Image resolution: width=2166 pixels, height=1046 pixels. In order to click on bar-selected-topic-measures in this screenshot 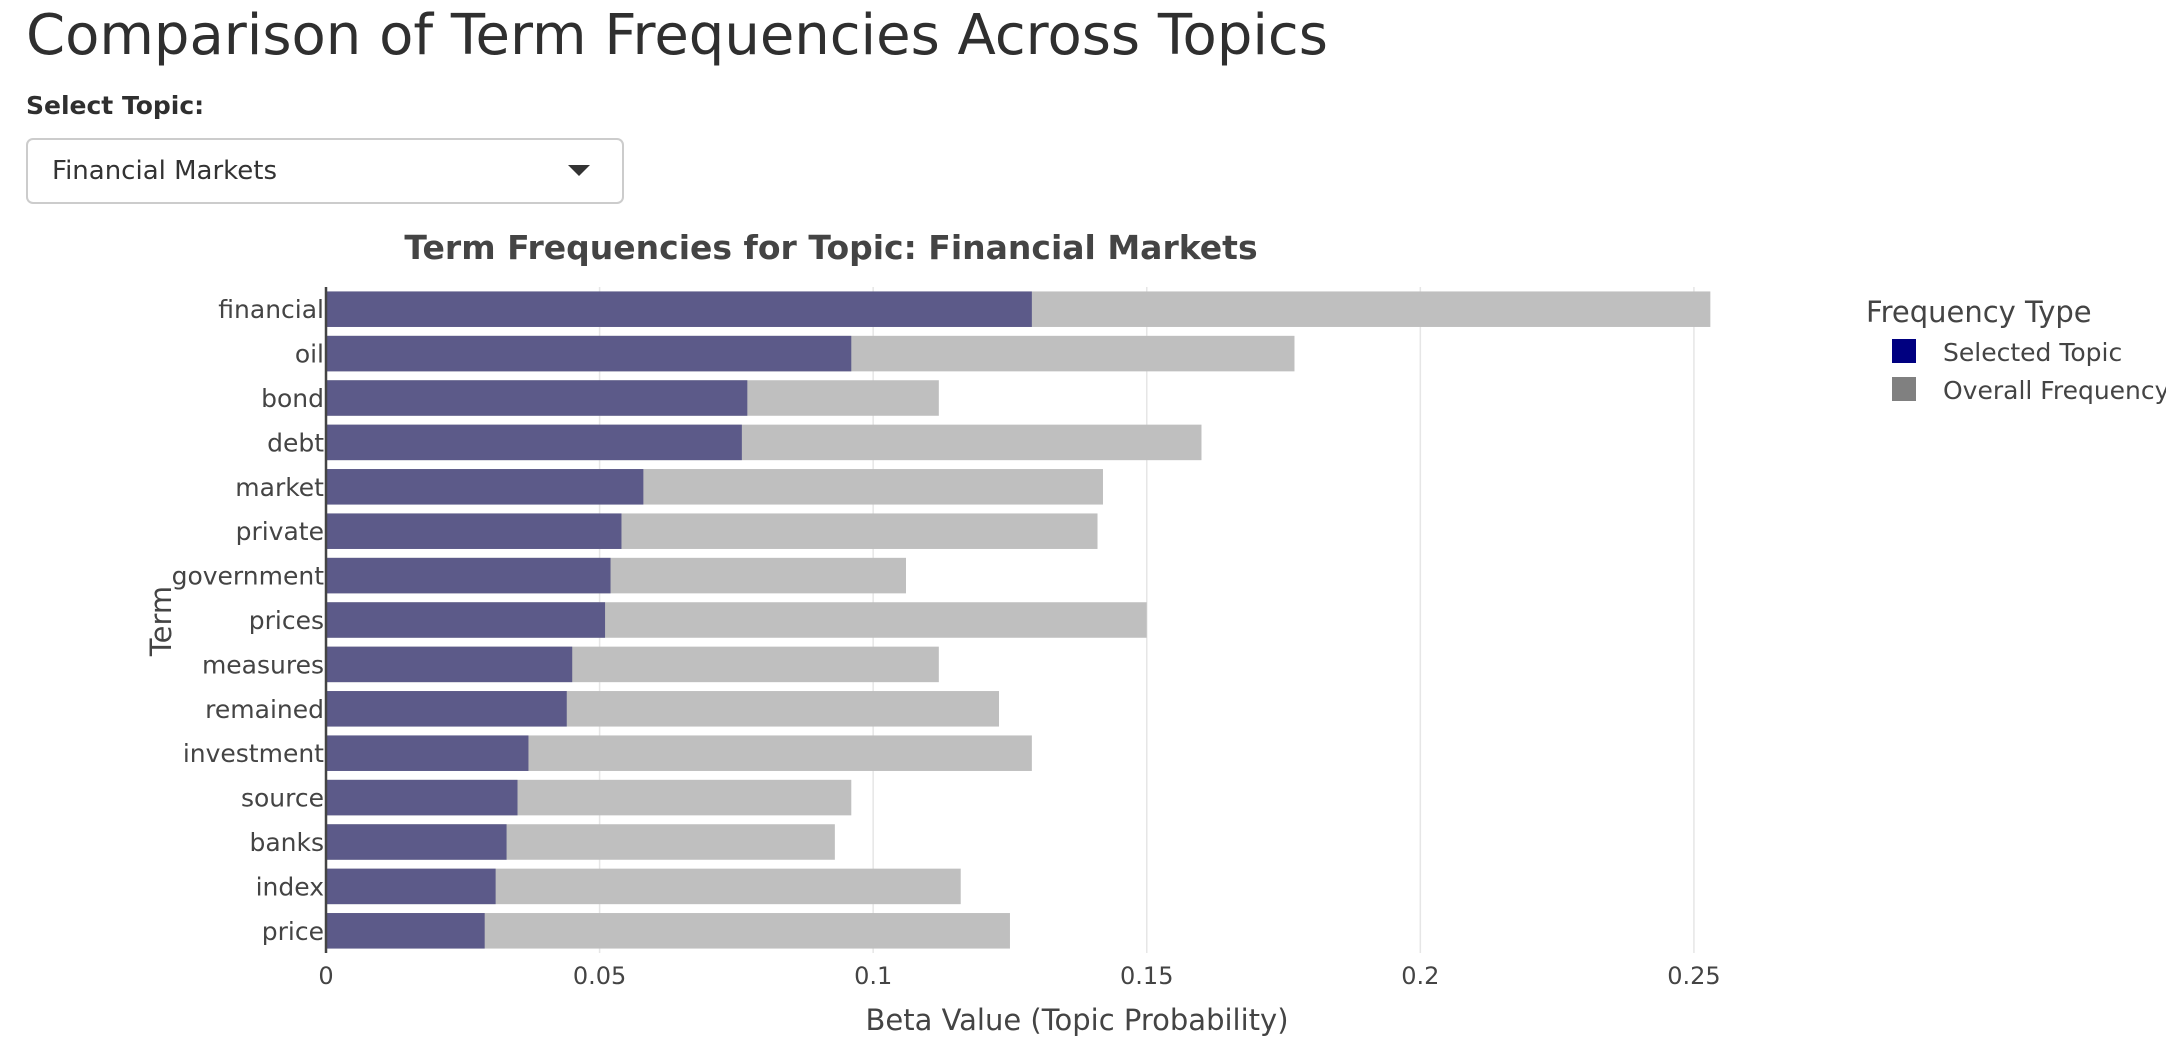, I will do `click(449, 664)`.